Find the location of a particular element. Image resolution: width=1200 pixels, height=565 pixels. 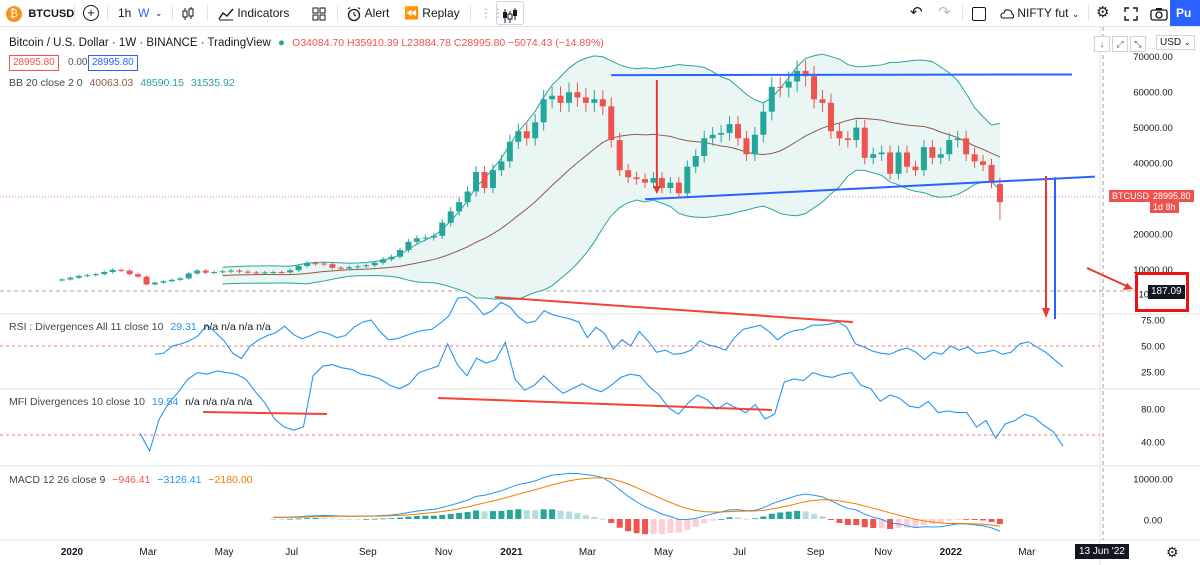

pane-down-button: ↓ is located at coordinates (1102, 44).